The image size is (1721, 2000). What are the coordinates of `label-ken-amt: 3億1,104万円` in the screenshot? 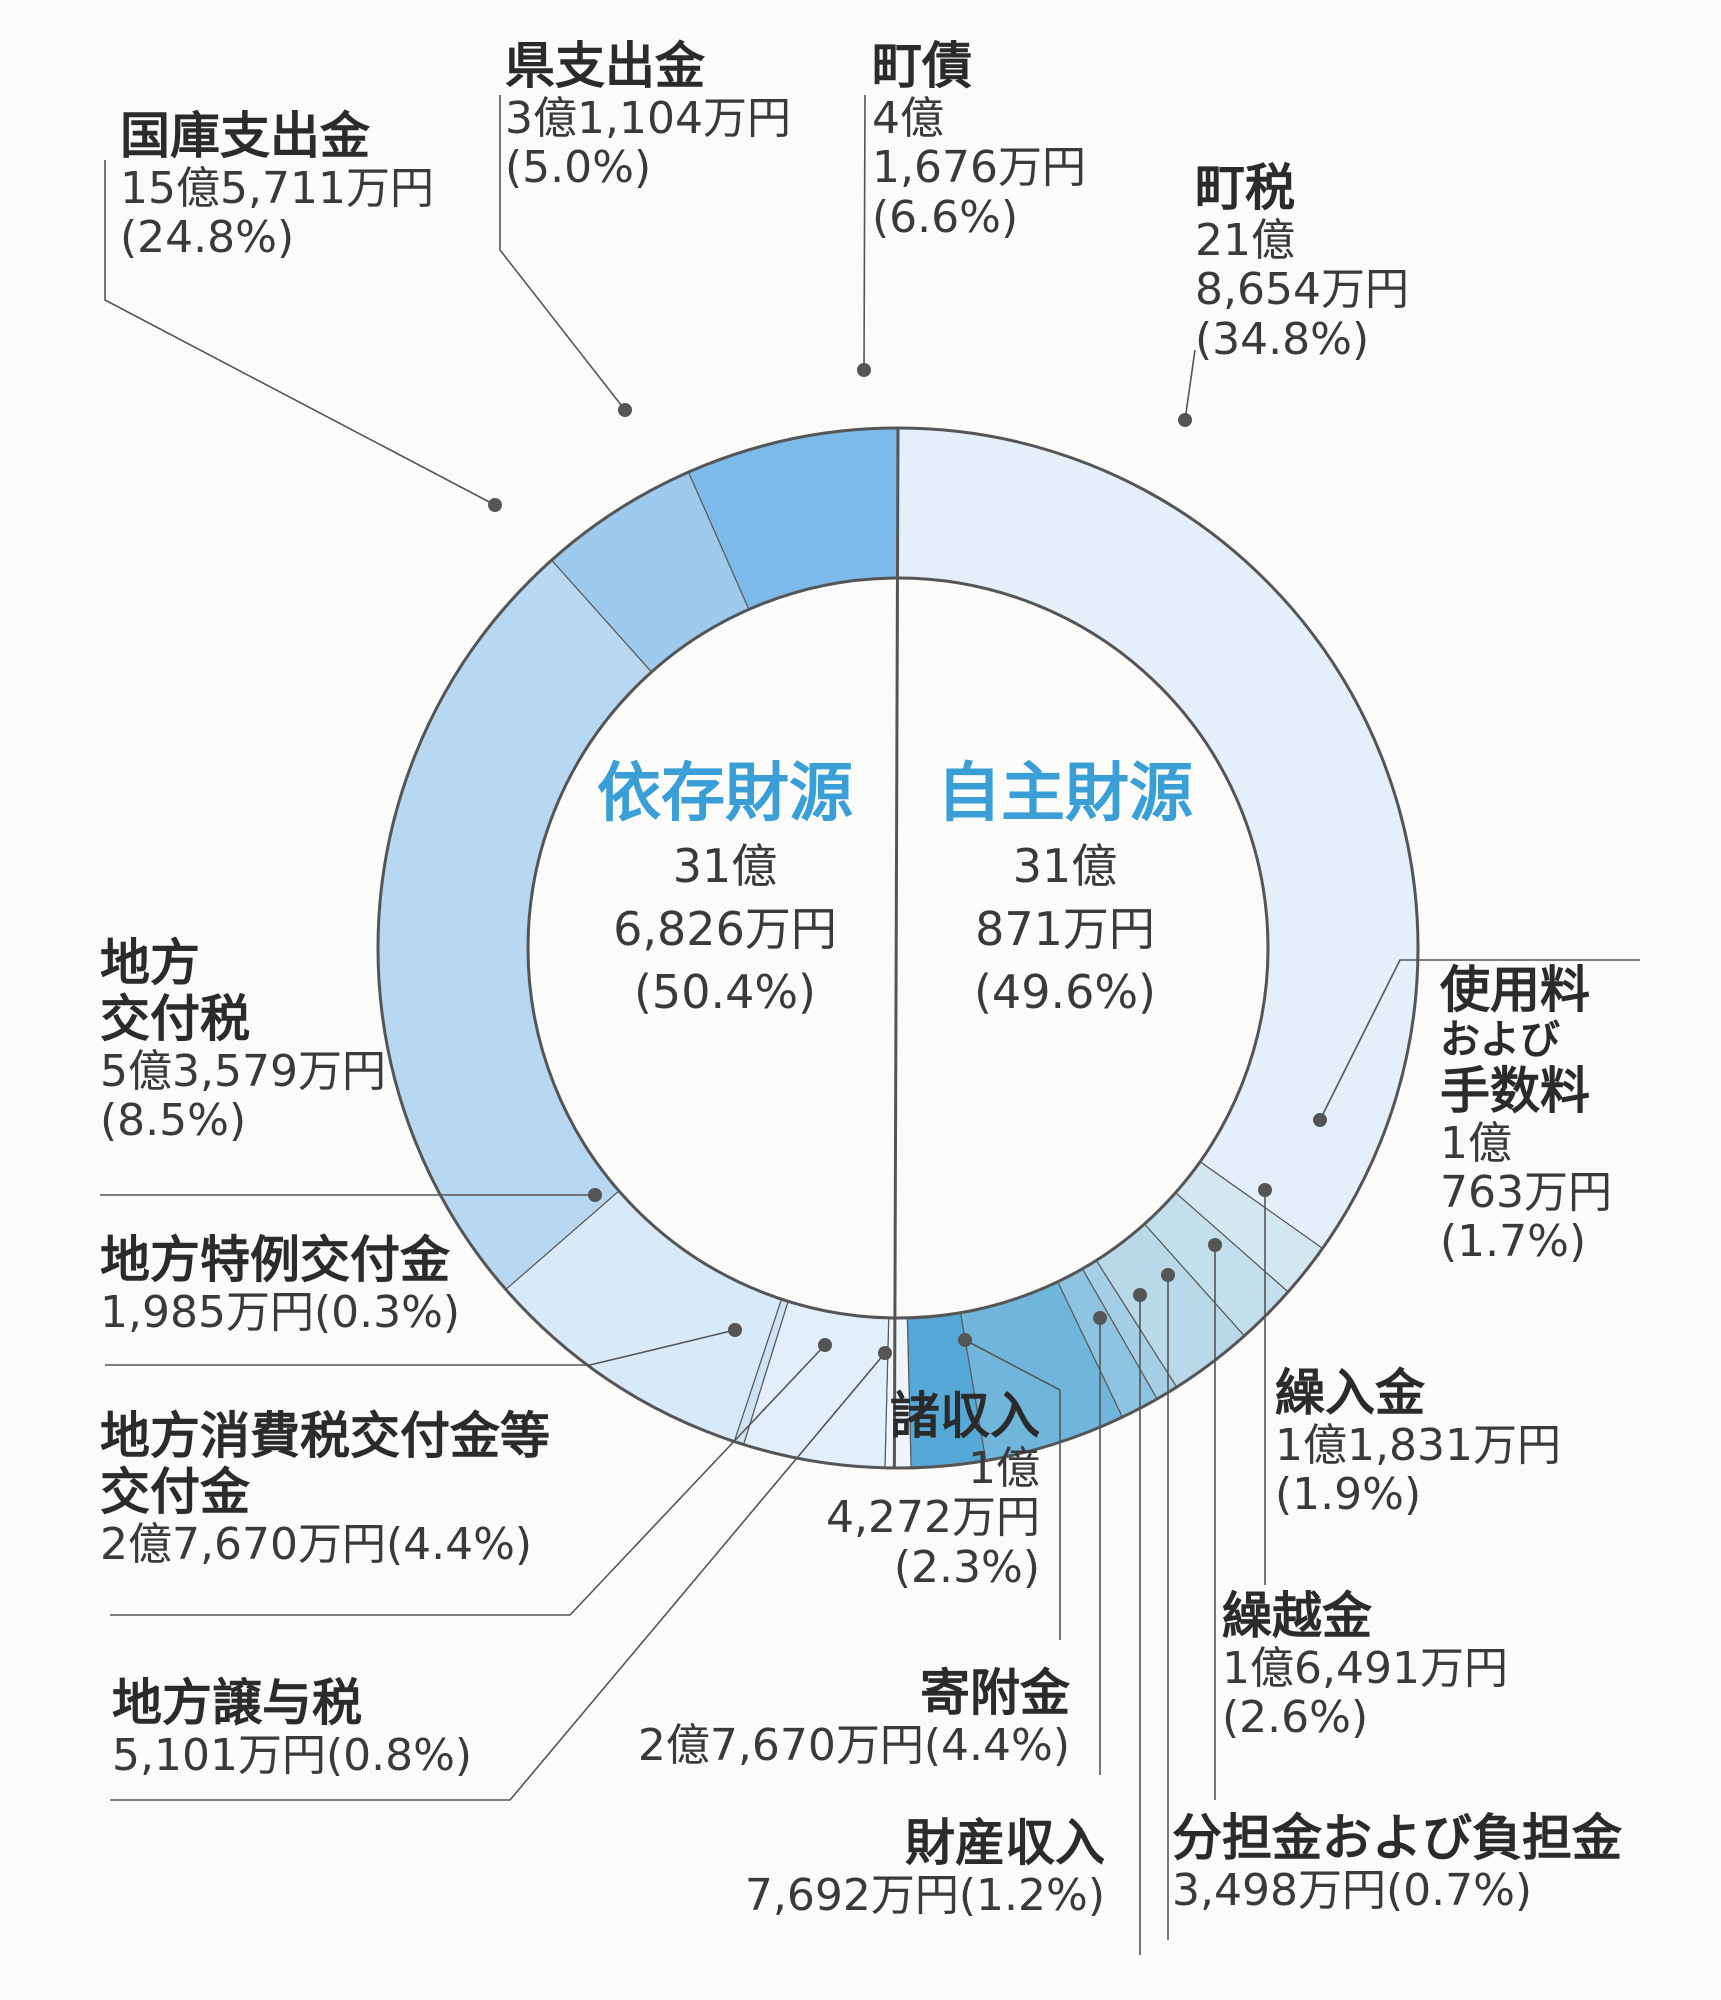 It's located at (648, 118).